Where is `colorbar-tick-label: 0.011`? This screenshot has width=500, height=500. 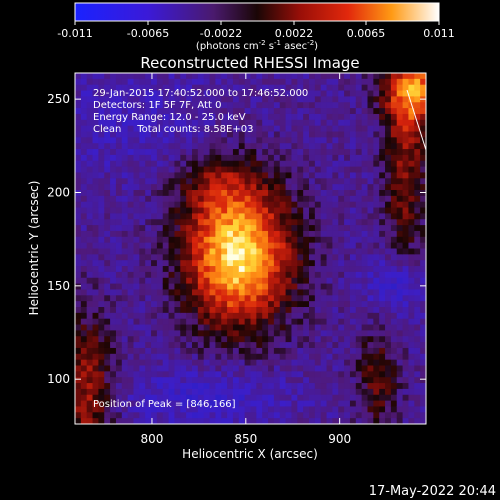 colorbar-tick-label: 0.011 is located at coordinates (439, 33).